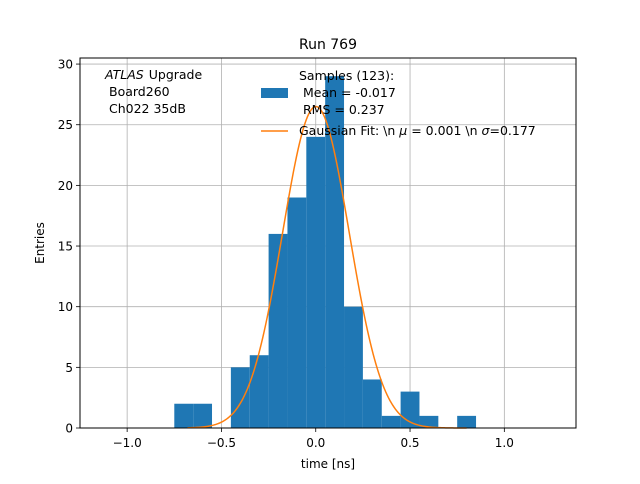 Image resolution: width=640 pixels, height=484 pixels. I want to click on legend-fit-prefix: Gaussian Fit: \n, so click(349, 130).